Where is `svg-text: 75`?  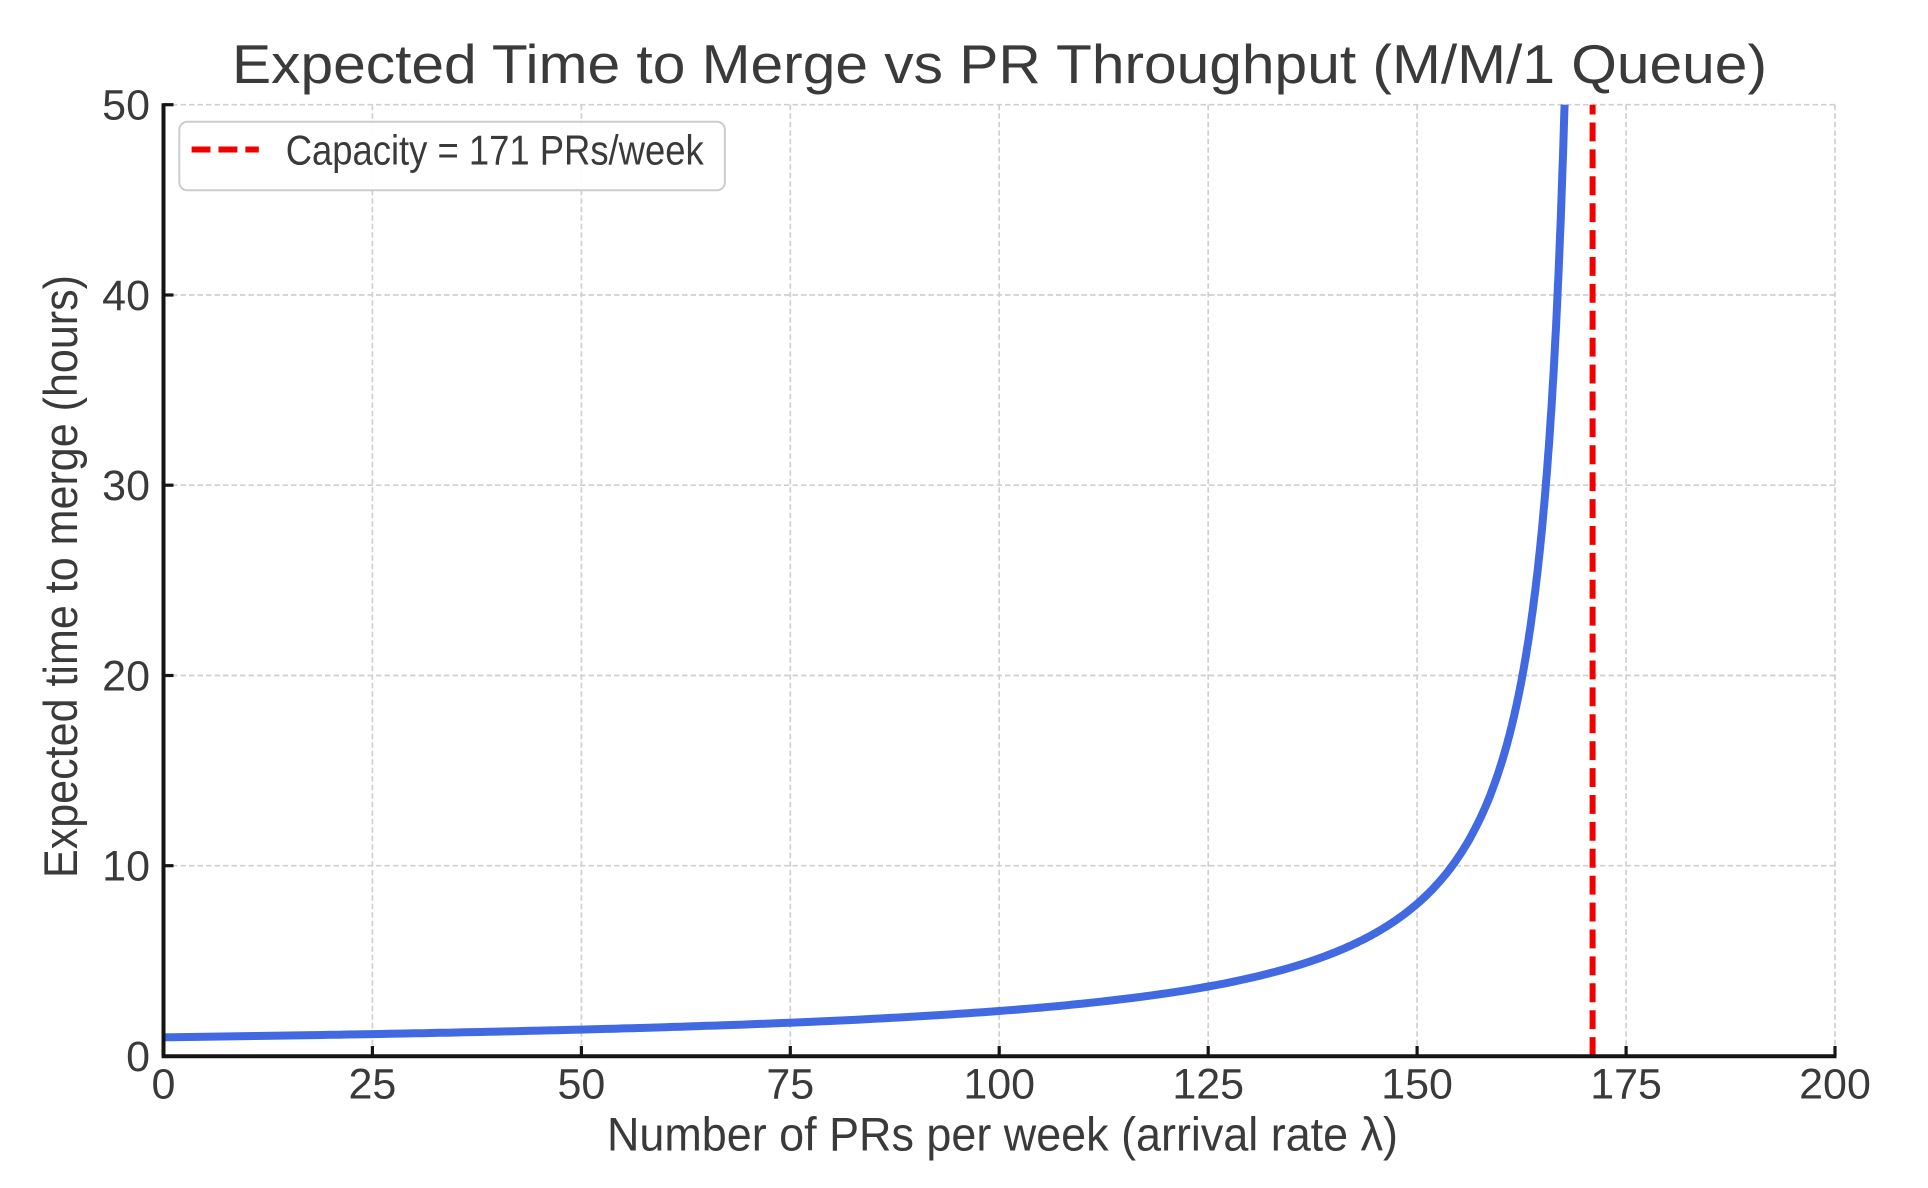 svg-text: 75 is located at coordinates (790, 1085).